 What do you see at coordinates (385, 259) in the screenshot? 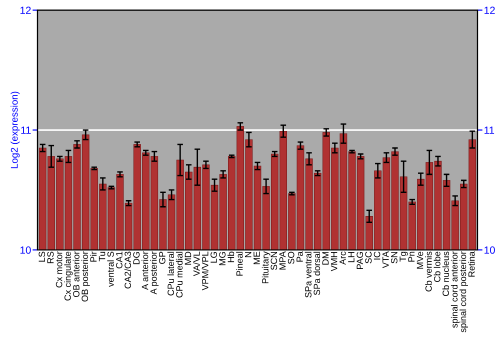
I see `x-tick-label: VTA` at bounding box center [385, 259].